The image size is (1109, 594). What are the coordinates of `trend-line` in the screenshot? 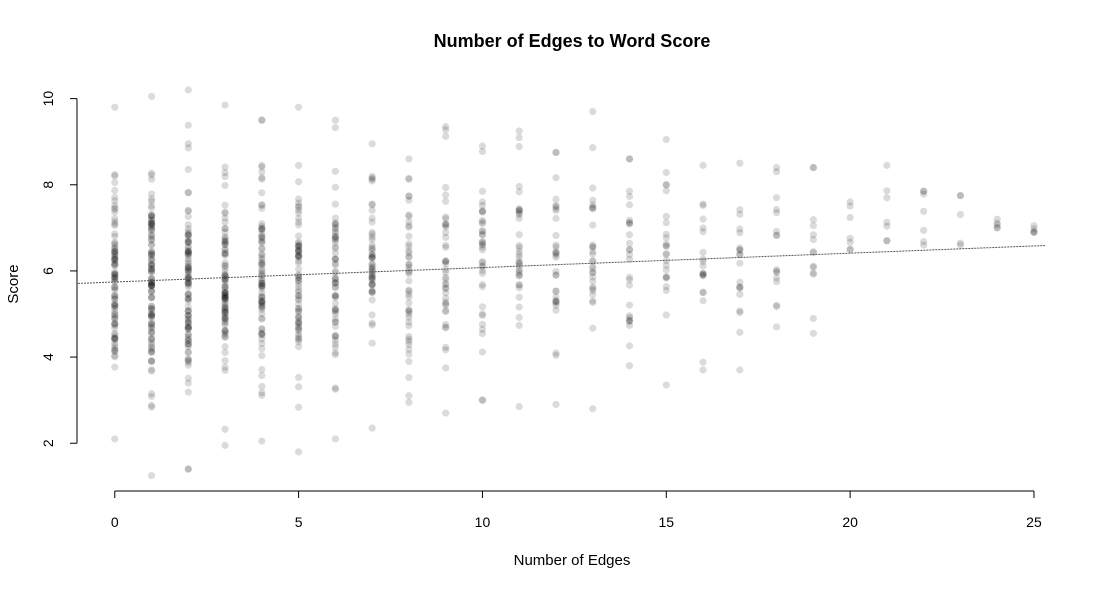 It's located at (561, 264).